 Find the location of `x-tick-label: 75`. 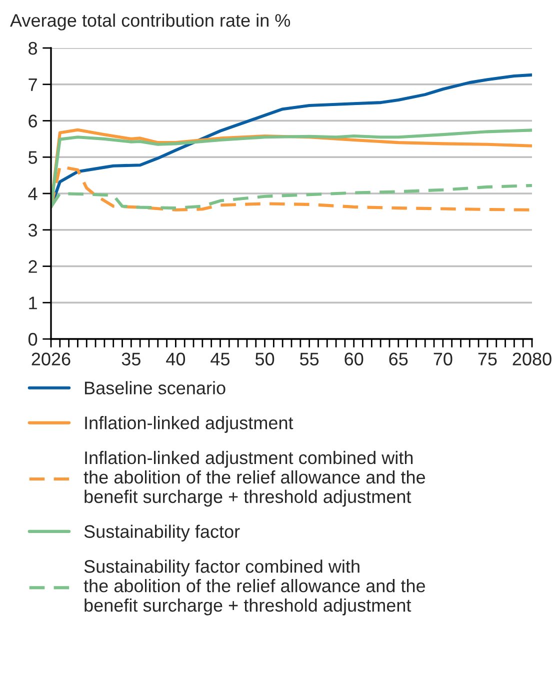

x-tick-label: 75 is located at coordinates (487, 359).